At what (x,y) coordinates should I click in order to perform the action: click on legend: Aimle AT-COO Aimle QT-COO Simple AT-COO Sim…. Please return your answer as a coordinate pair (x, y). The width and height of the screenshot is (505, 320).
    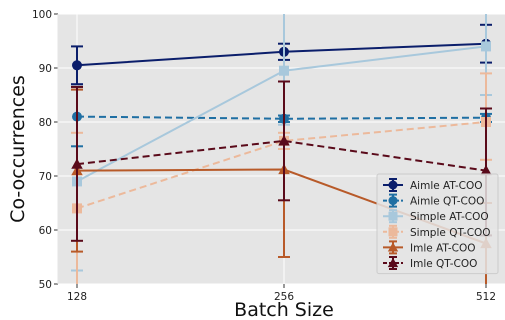
    Looking at the image, I should click on (437, 224).